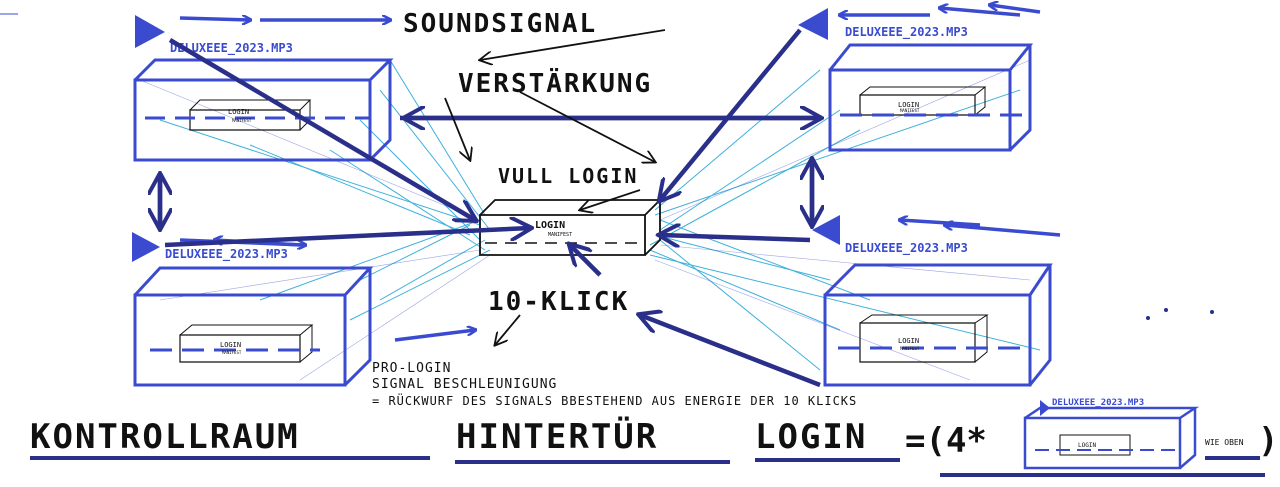 The width and height of the screenshot is (1280, 487). I want to click on footer-underlines, so click(647, 466).